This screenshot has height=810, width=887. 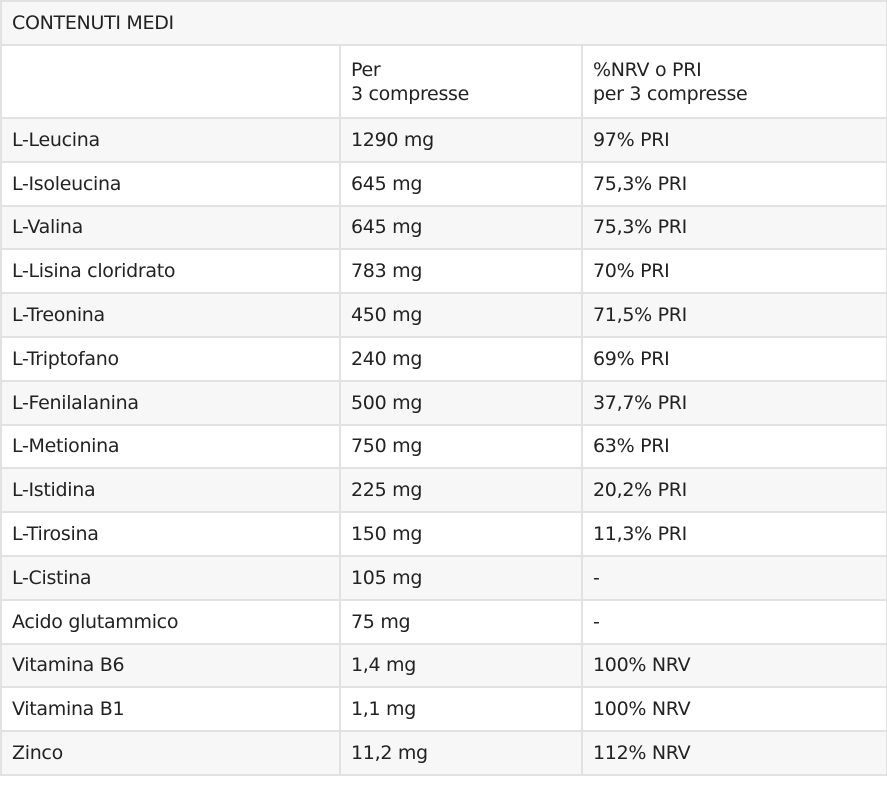 I want to click on table-title-row: CONTENUTI MEDI, so click(x=443, y=23).